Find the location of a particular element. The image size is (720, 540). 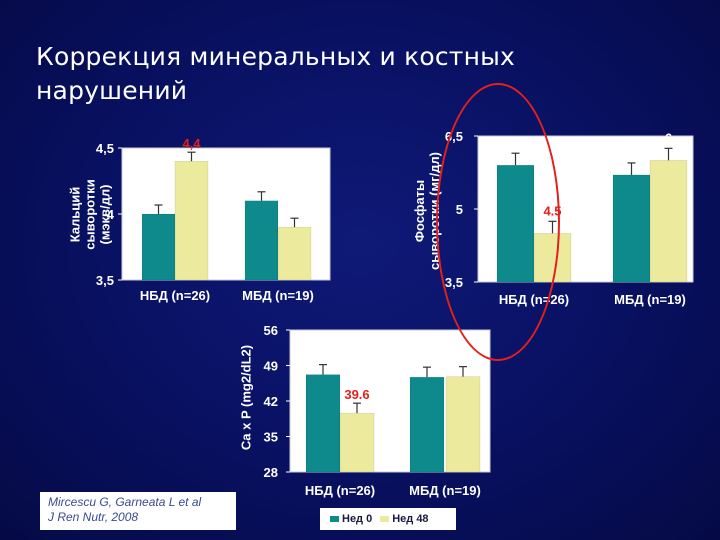

data-label: 3,9 is located at coordinates (294, 209).